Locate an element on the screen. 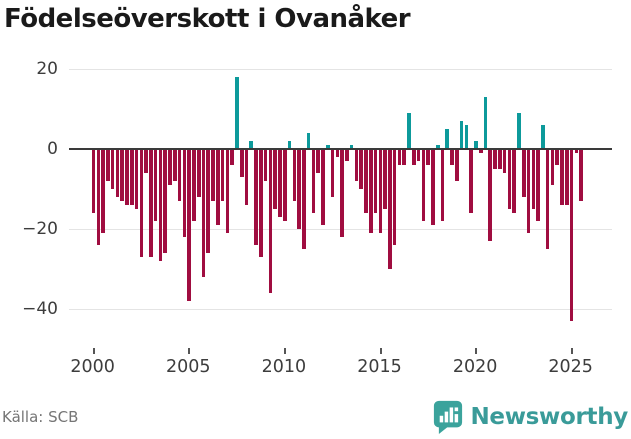  bar-2011Q4 is located at coordinates (318, 161).